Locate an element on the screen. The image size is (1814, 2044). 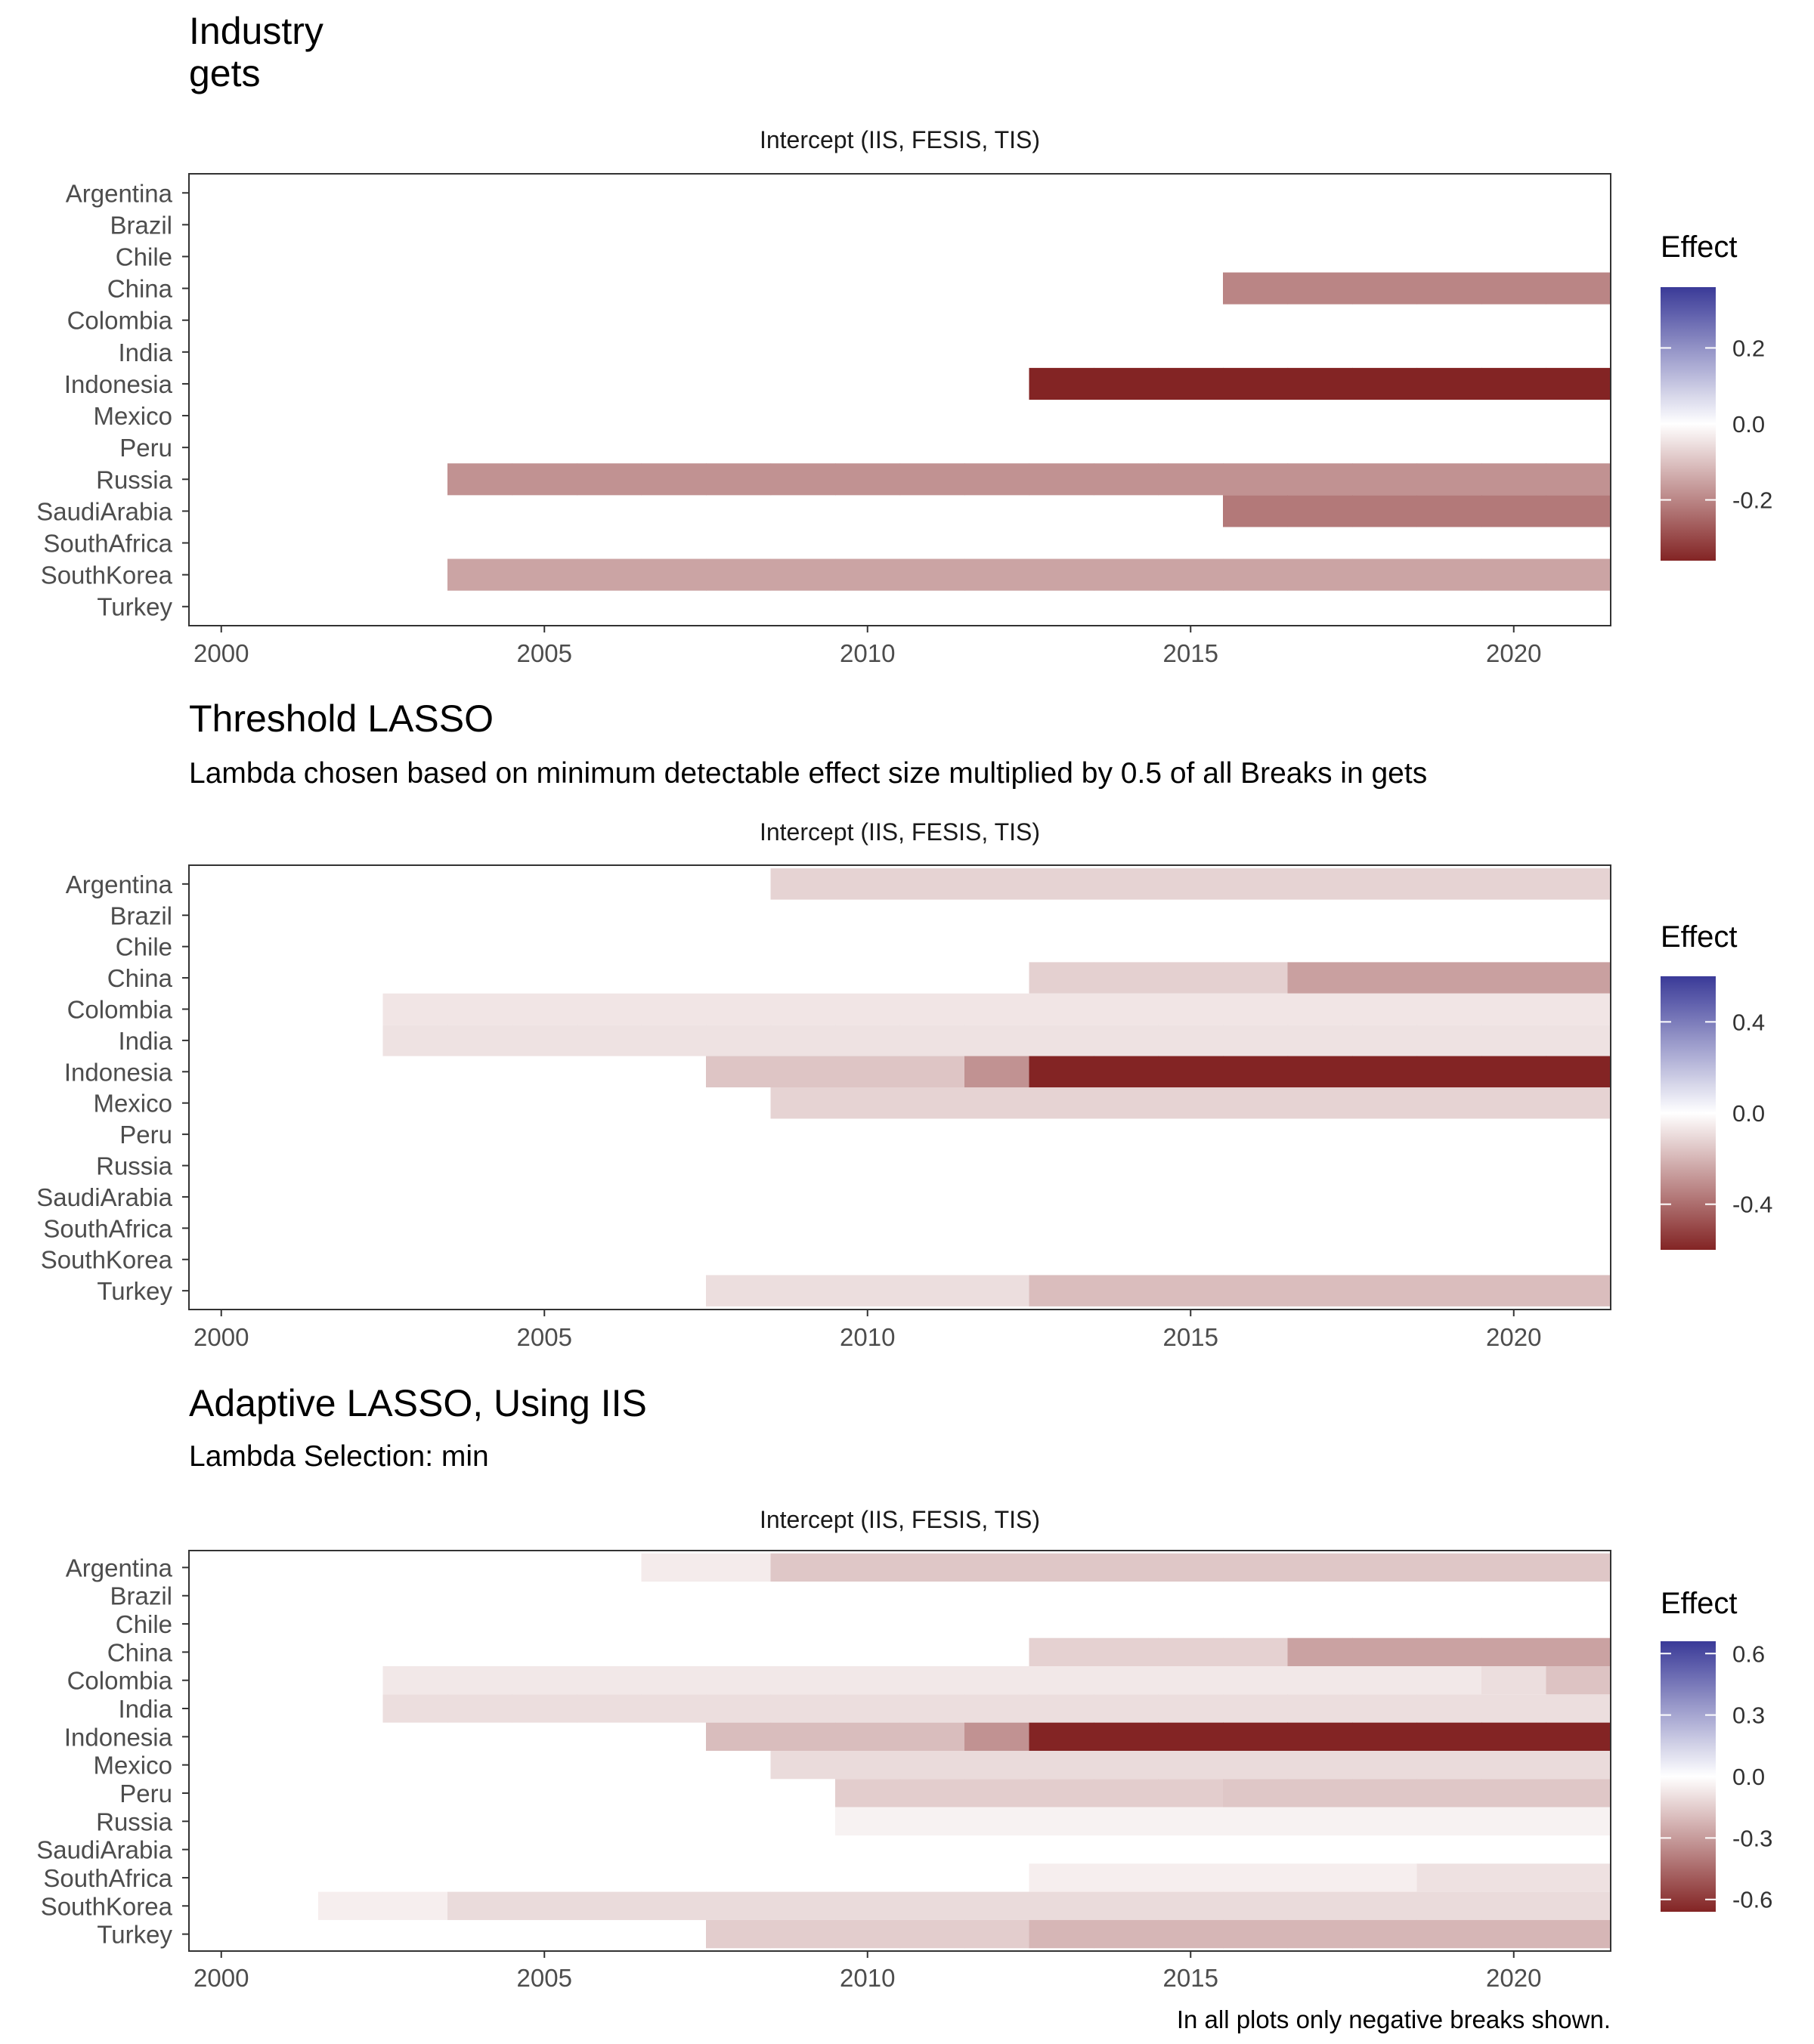
tile-argentina-2014 is located at coordinates (1126, 1567).